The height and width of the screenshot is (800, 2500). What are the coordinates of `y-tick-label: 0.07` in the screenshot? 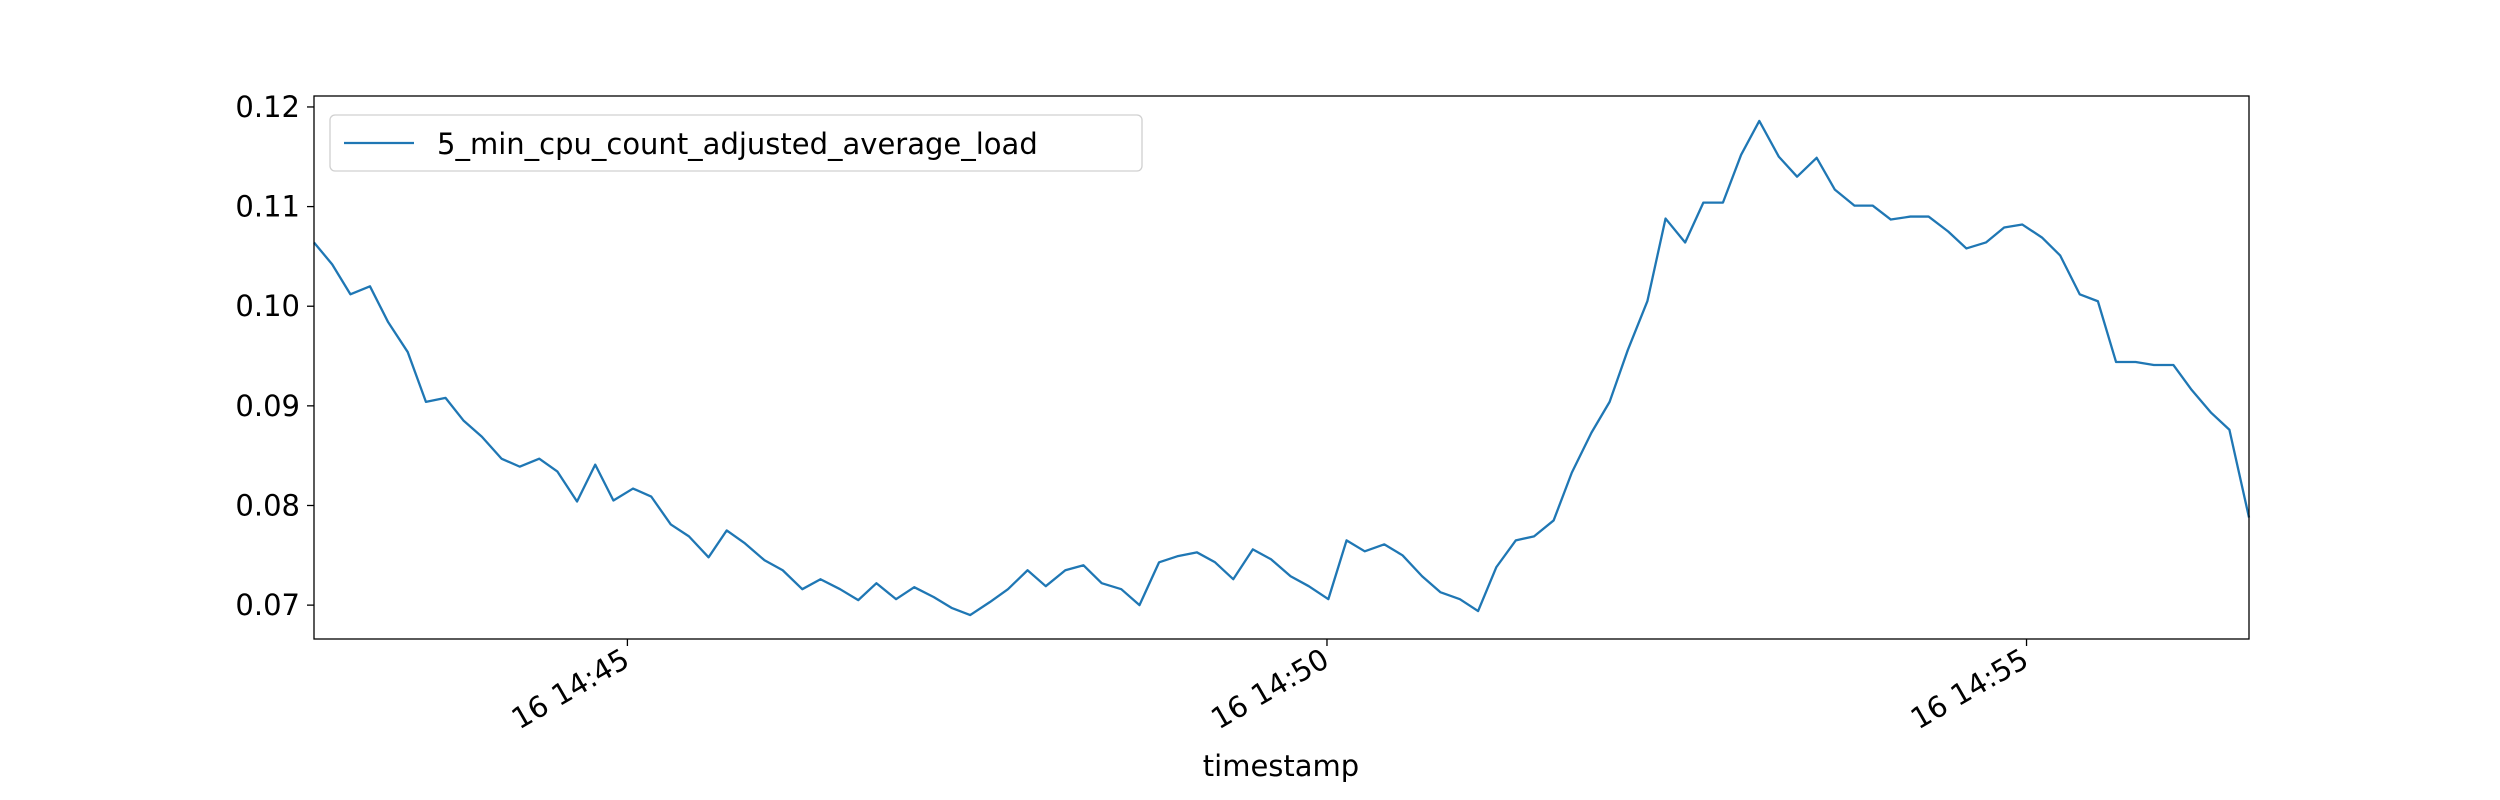 It's located at (267, 605).